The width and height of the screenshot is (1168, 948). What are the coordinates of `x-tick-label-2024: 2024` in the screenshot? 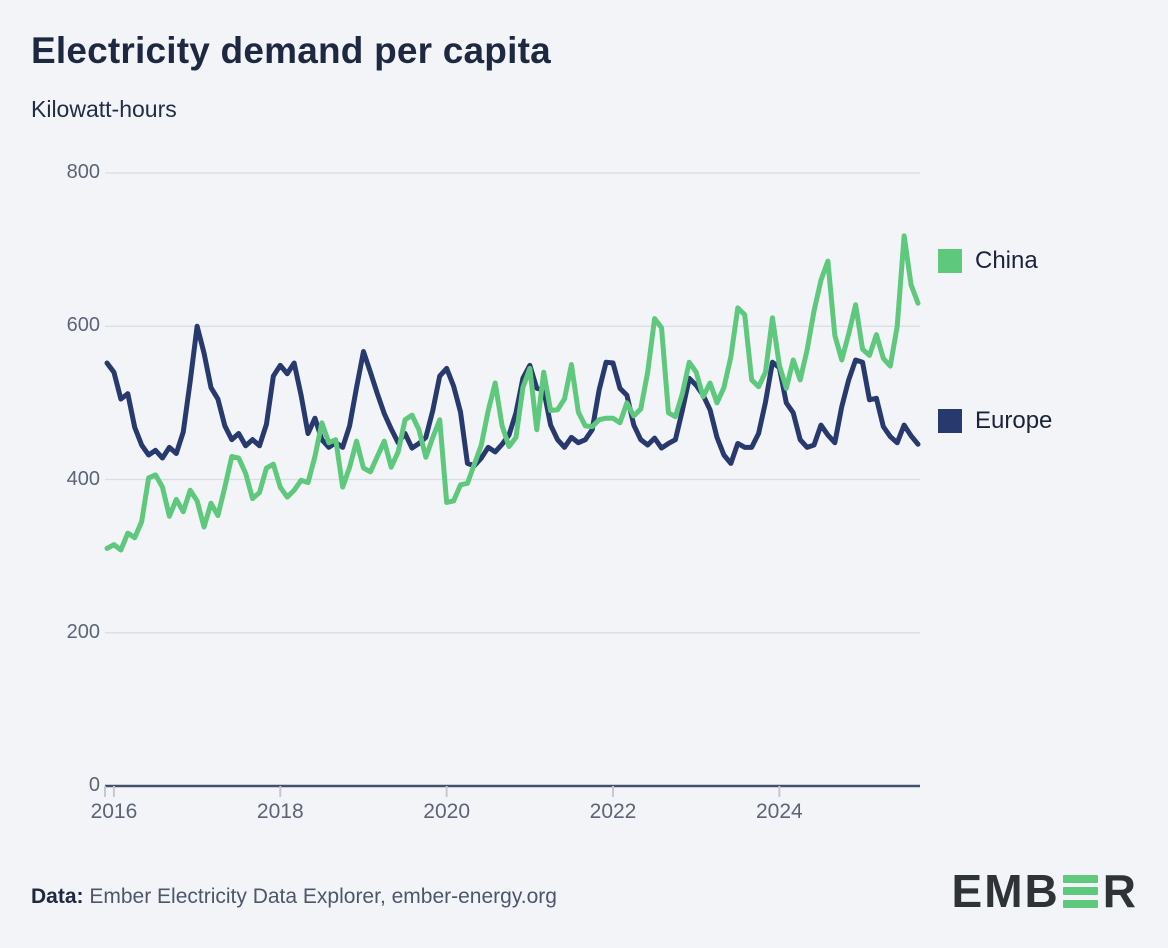 It's located at (779, 811).